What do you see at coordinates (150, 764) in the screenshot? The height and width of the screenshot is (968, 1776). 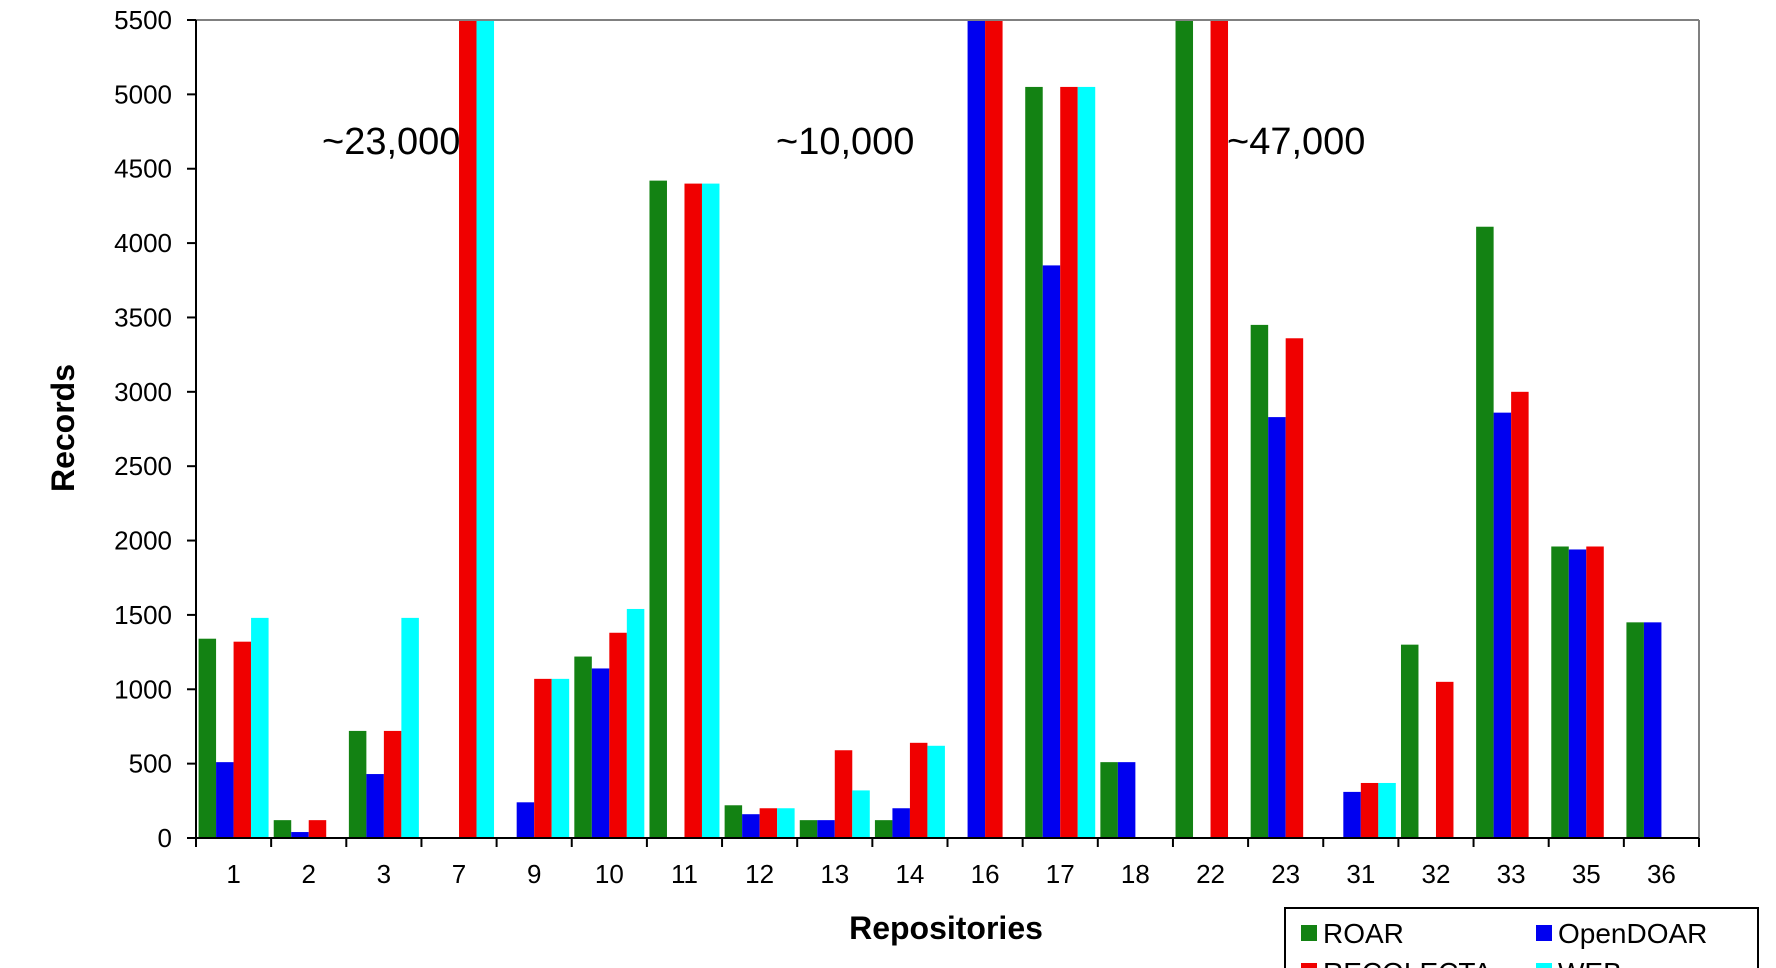 I see `y-tick-label: 500` at bounding box center [150, 764].